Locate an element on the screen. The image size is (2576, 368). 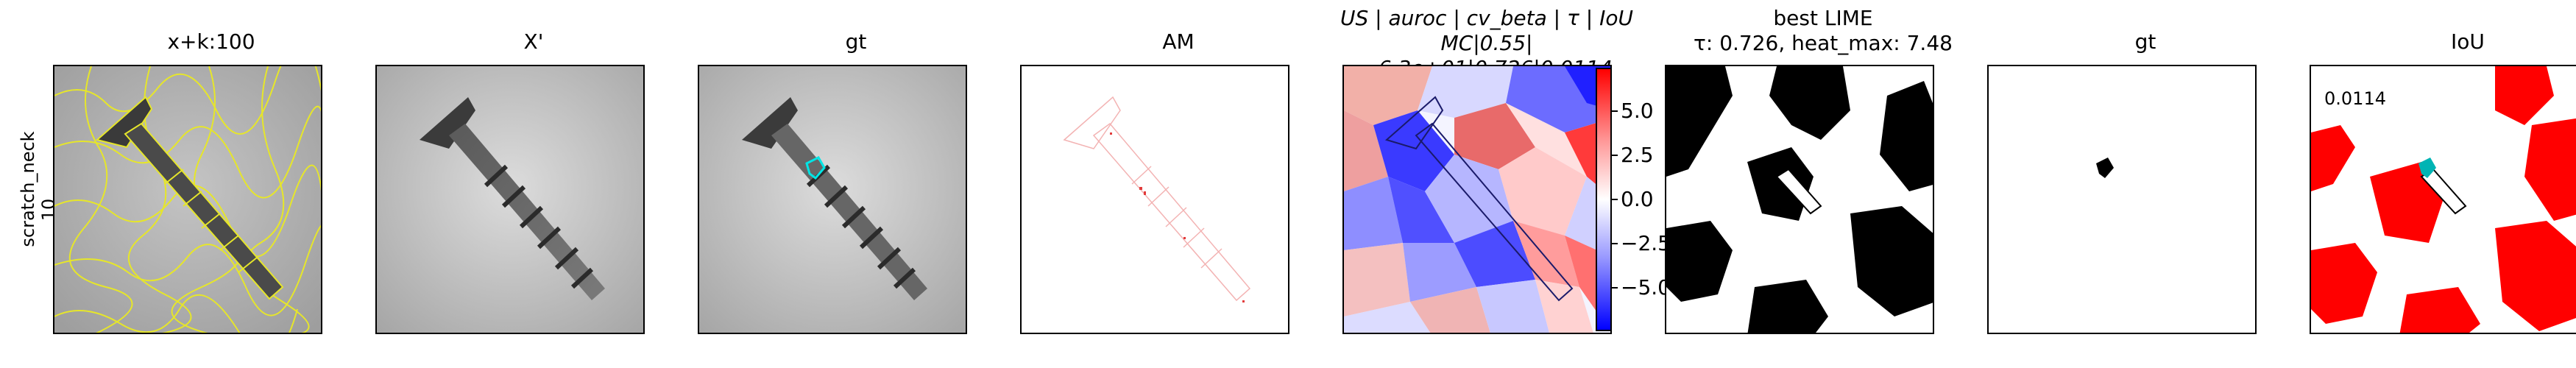
colorbar-tick-label: 2.5 is located at coordinates (1637, 155).